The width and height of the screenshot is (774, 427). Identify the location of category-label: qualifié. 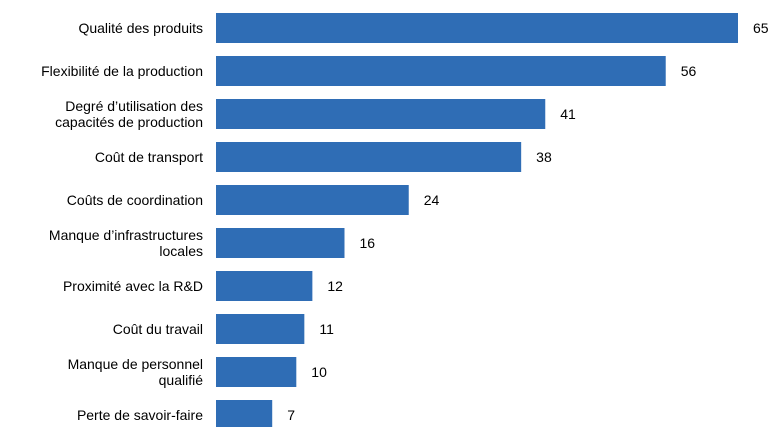
(181, 380).